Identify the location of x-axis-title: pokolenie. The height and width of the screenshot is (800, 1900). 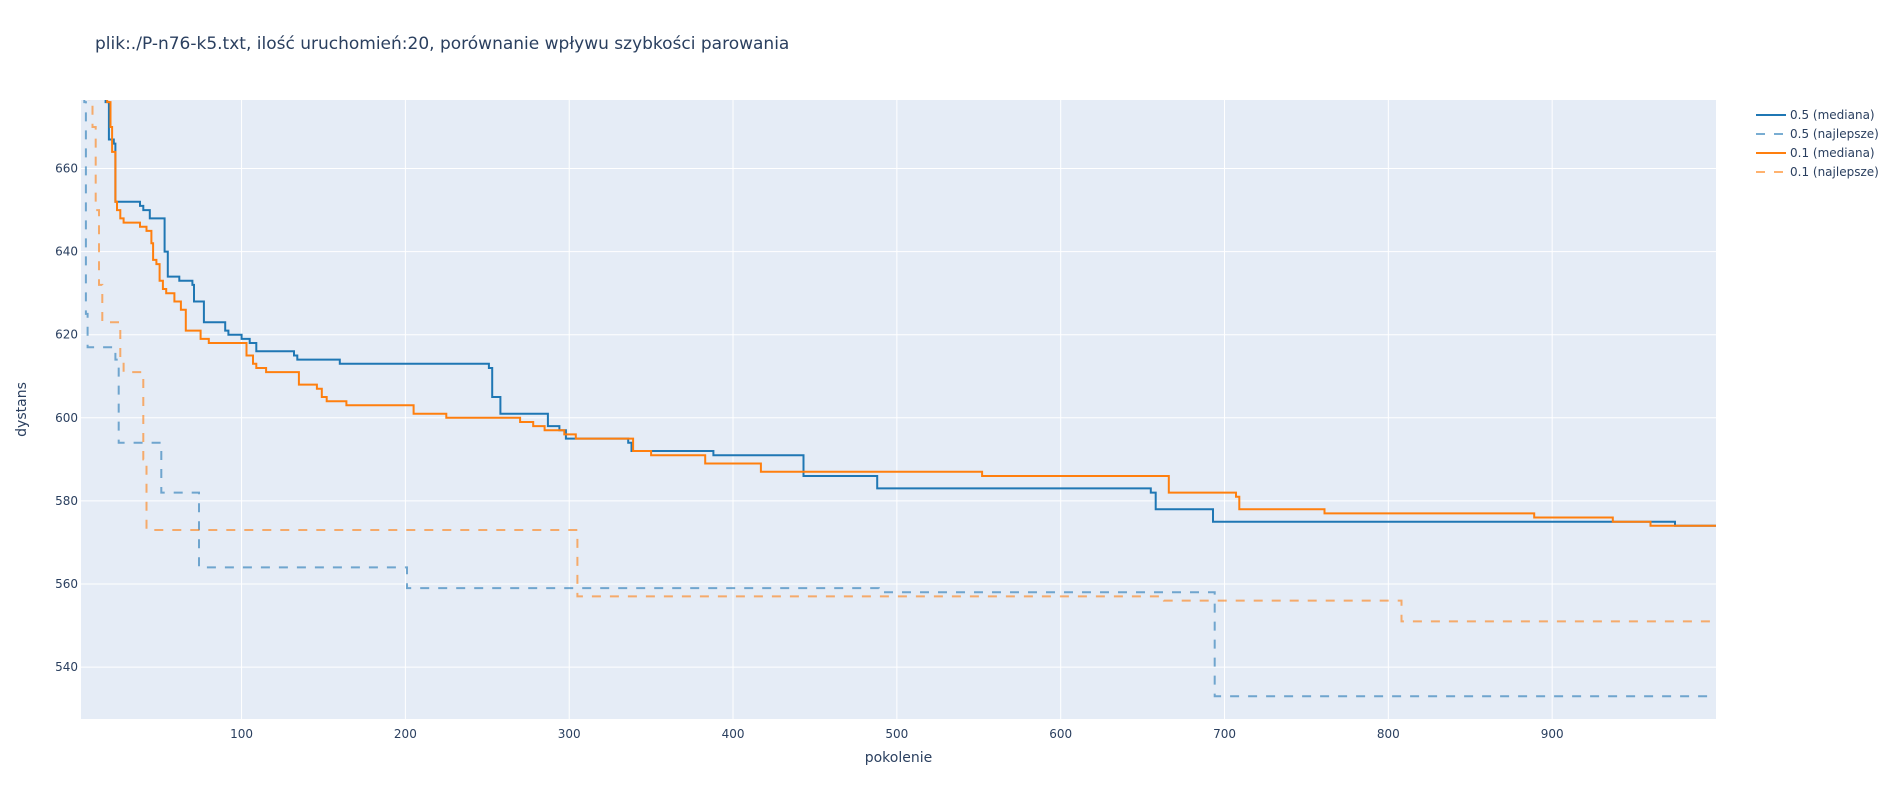
(899, 758).